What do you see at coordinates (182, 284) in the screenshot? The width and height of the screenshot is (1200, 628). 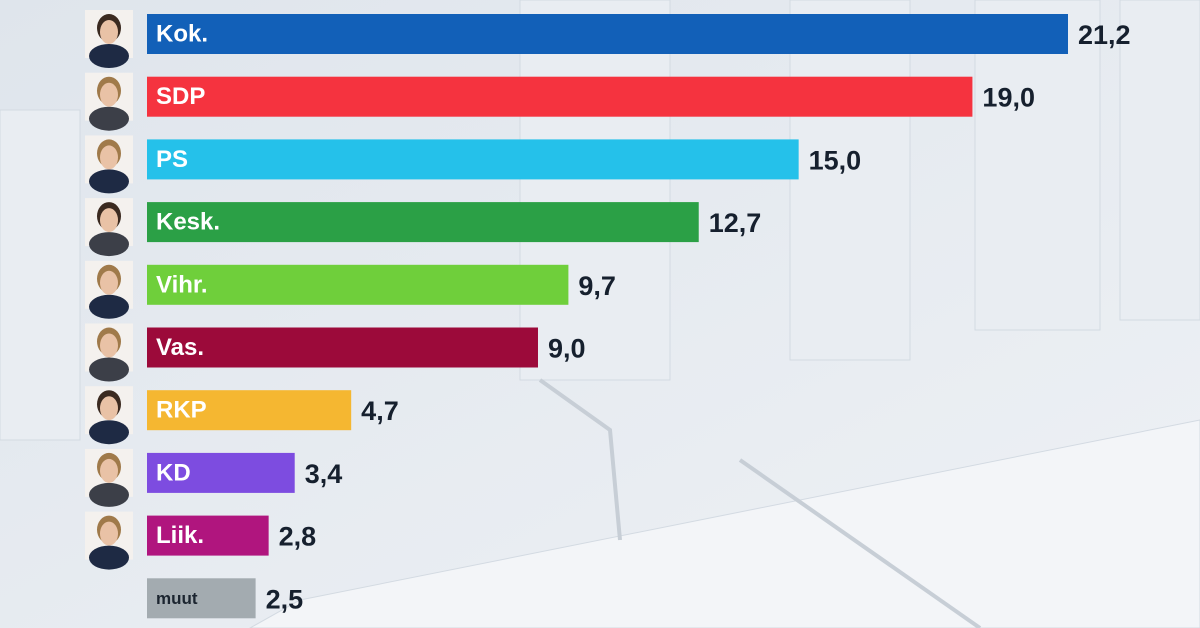 I see `bar-label: Vihr.` at bounding box center [182, 284].